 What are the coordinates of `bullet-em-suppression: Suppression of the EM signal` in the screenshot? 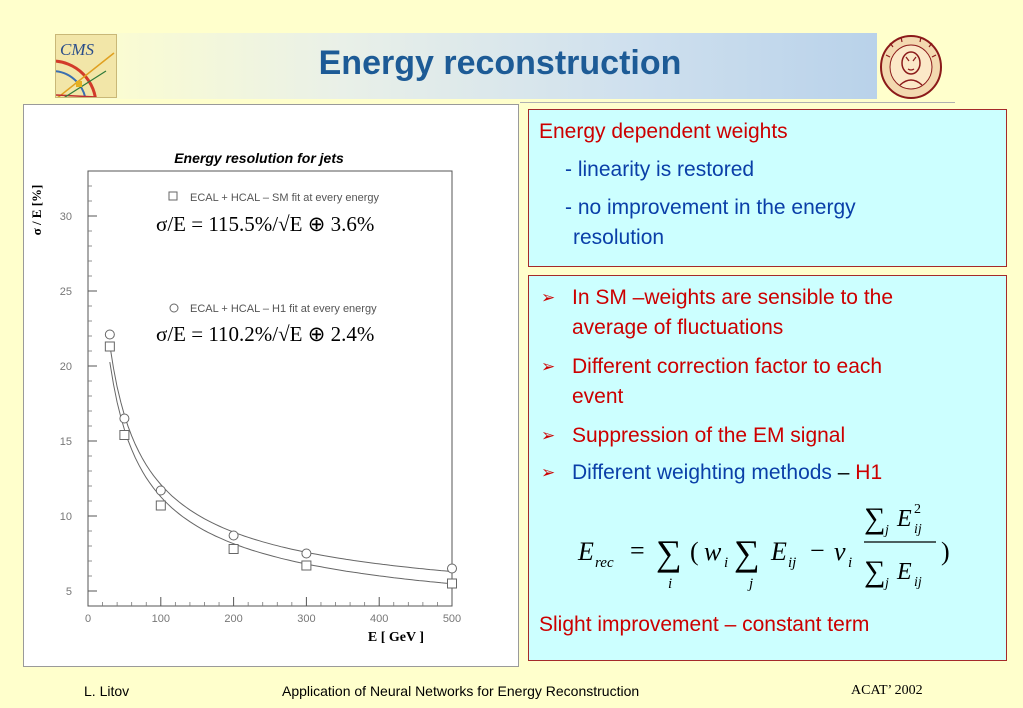 It's located at (709, 435).